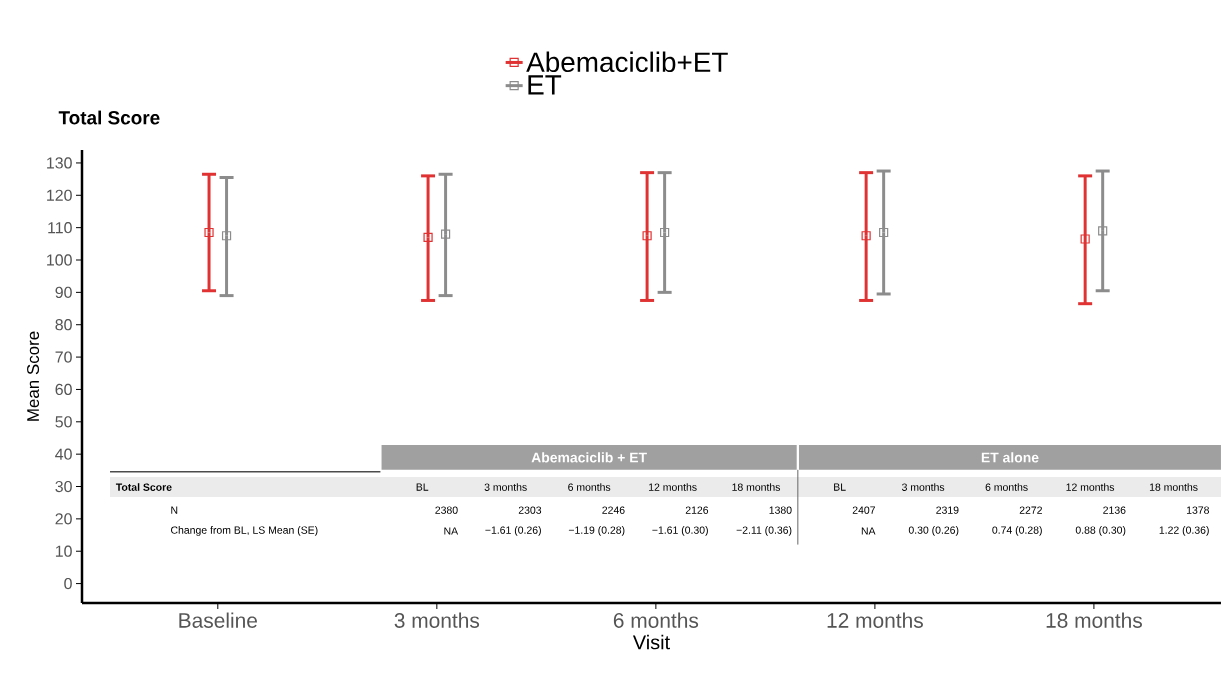  Describe the element at coordinates (1184, 531) in the screenshot. I see `annotation: 1.22 (0.36)` at that location.